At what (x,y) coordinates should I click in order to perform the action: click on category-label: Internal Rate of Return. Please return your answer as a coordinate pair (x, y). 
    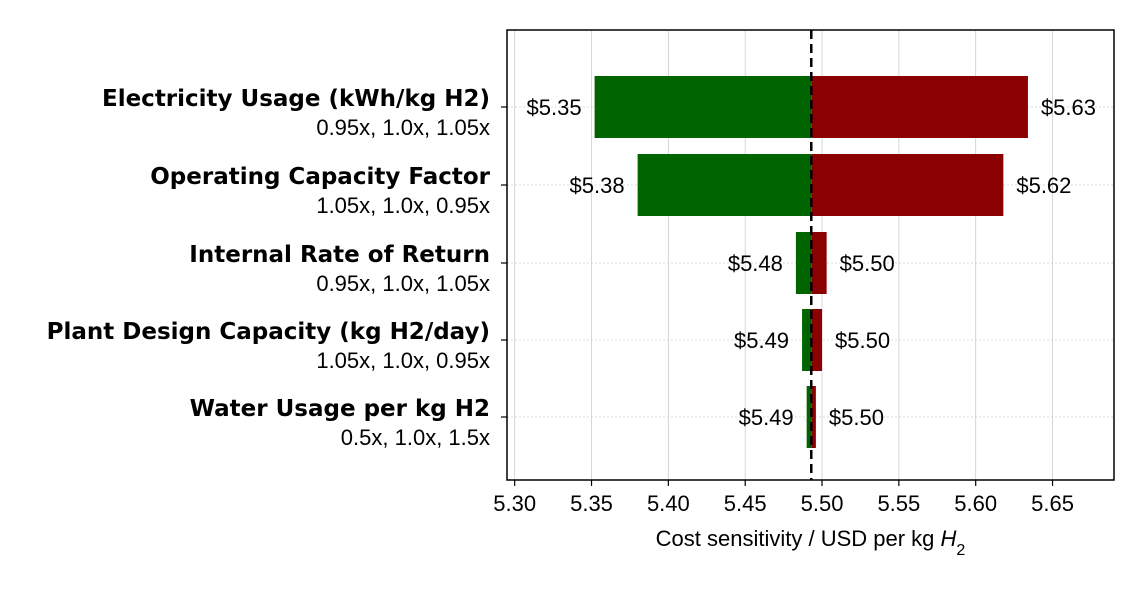
    Looking at the image, I should click on (339, 255).